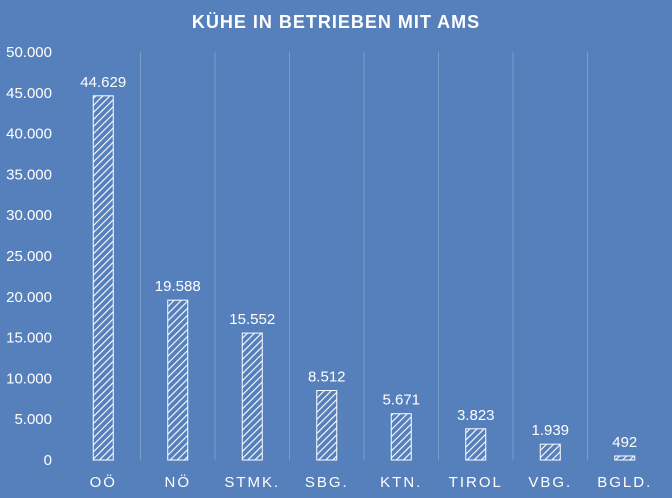 Image resolution: width=672 pixels, height=498 pixels. I want to click on x-axis-categories: OÖ NÖ STMK. SBG. KTN. TIROL VBG. BGLD., so click(371, 482).